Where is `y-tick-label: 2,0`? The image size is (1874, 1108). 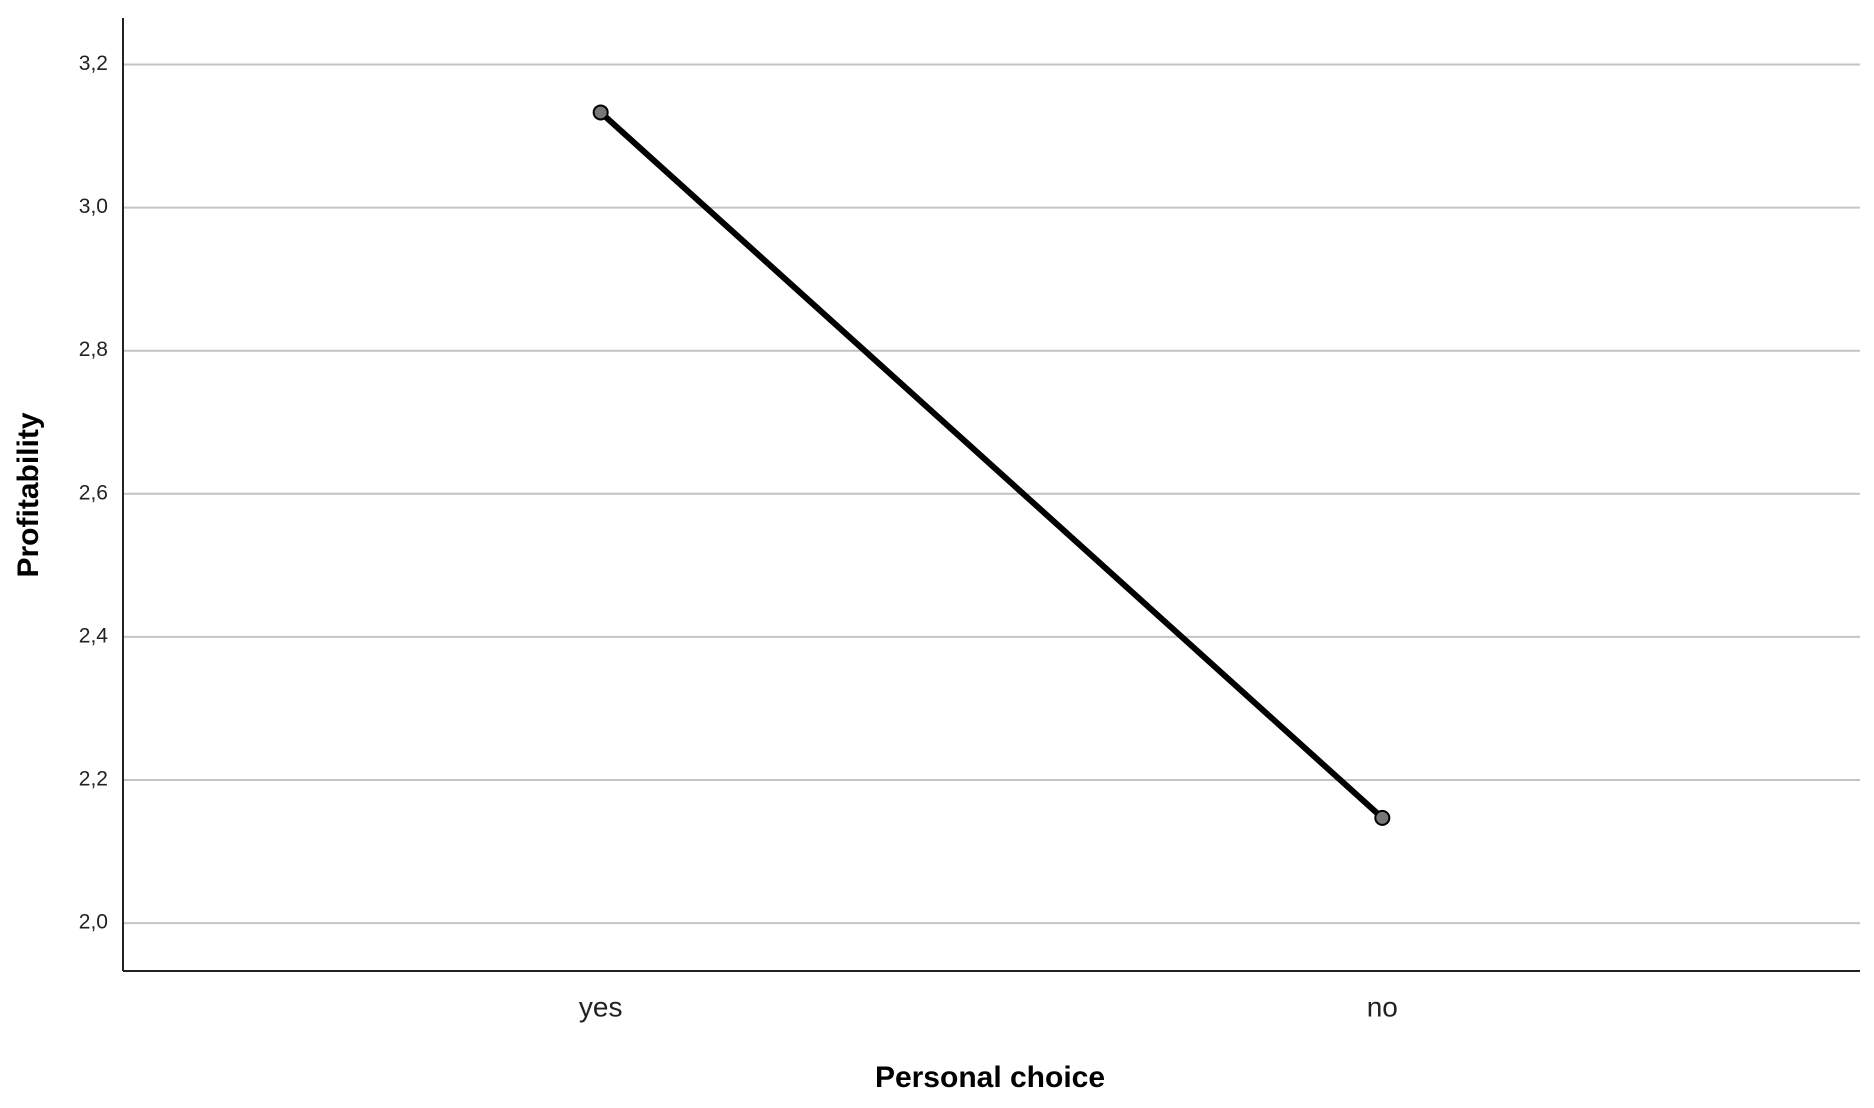 y-tick-label: 2,0 is located at coordinates (93, 922).